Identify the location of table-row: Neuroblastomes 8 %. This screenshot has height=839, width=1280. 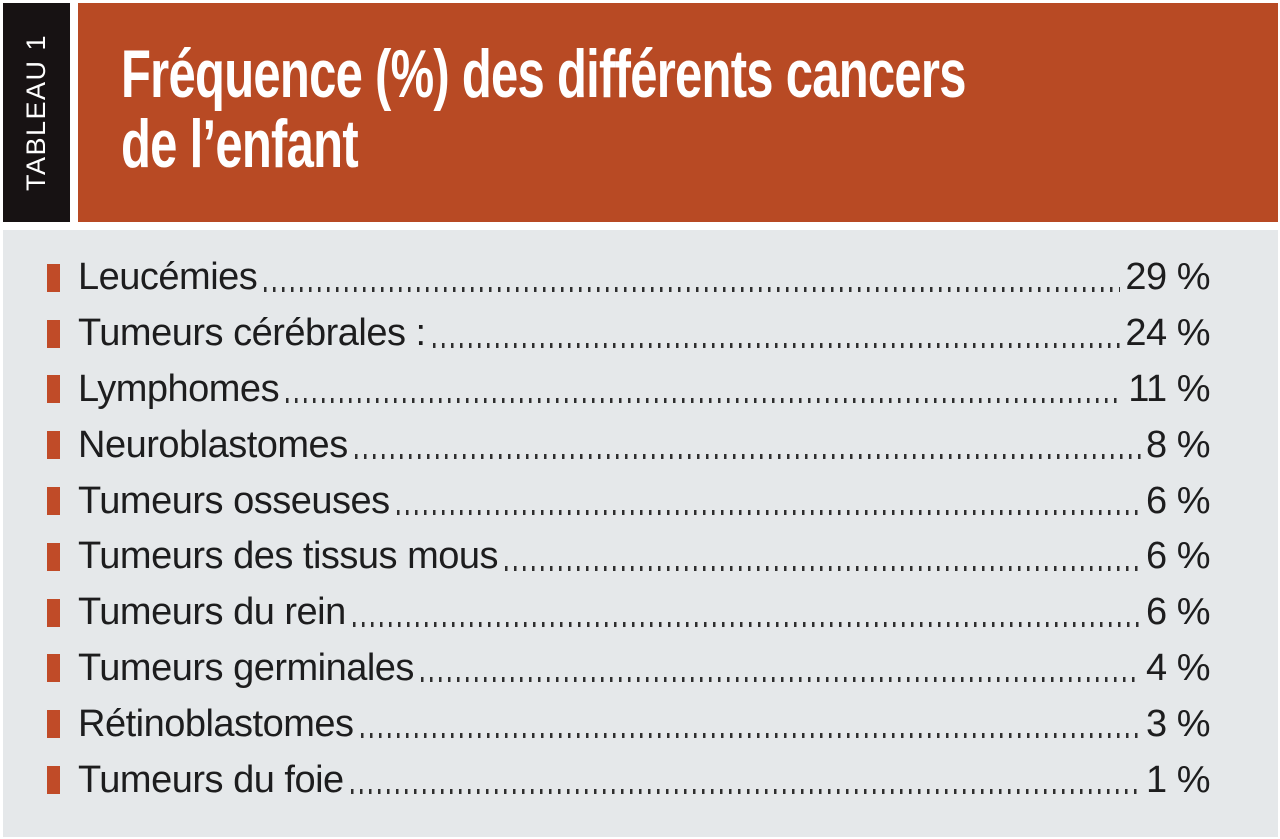
(628, 445).